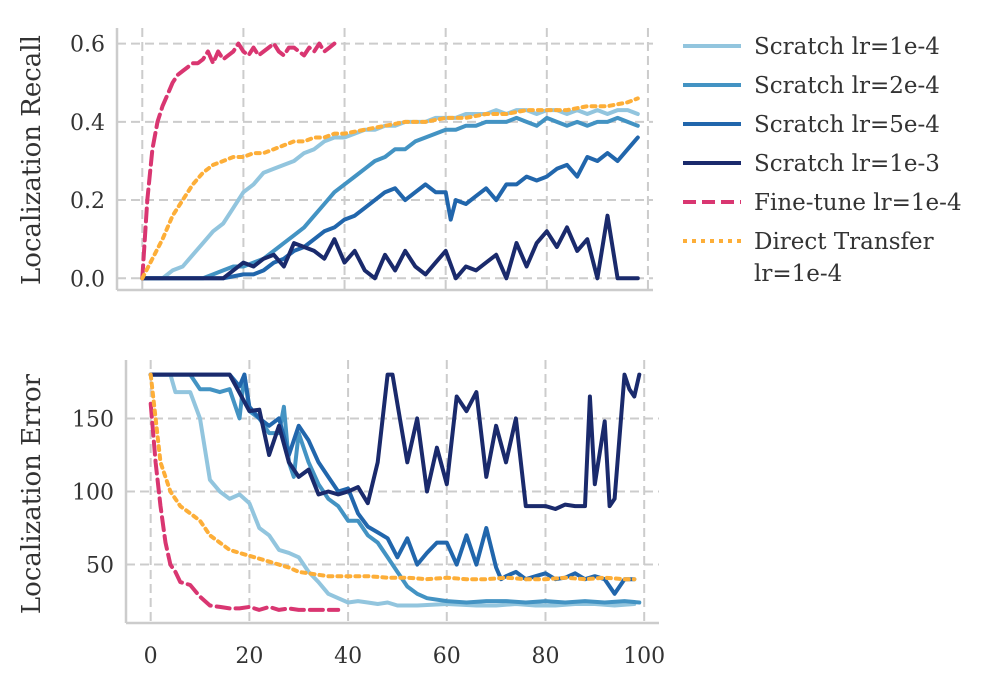 The image size is (995, 677). What do you see at coordinates (847, 47) in the screenshot?
I see `legend-label: Scratch lr=1e-4` at bounding box center [847, 47].